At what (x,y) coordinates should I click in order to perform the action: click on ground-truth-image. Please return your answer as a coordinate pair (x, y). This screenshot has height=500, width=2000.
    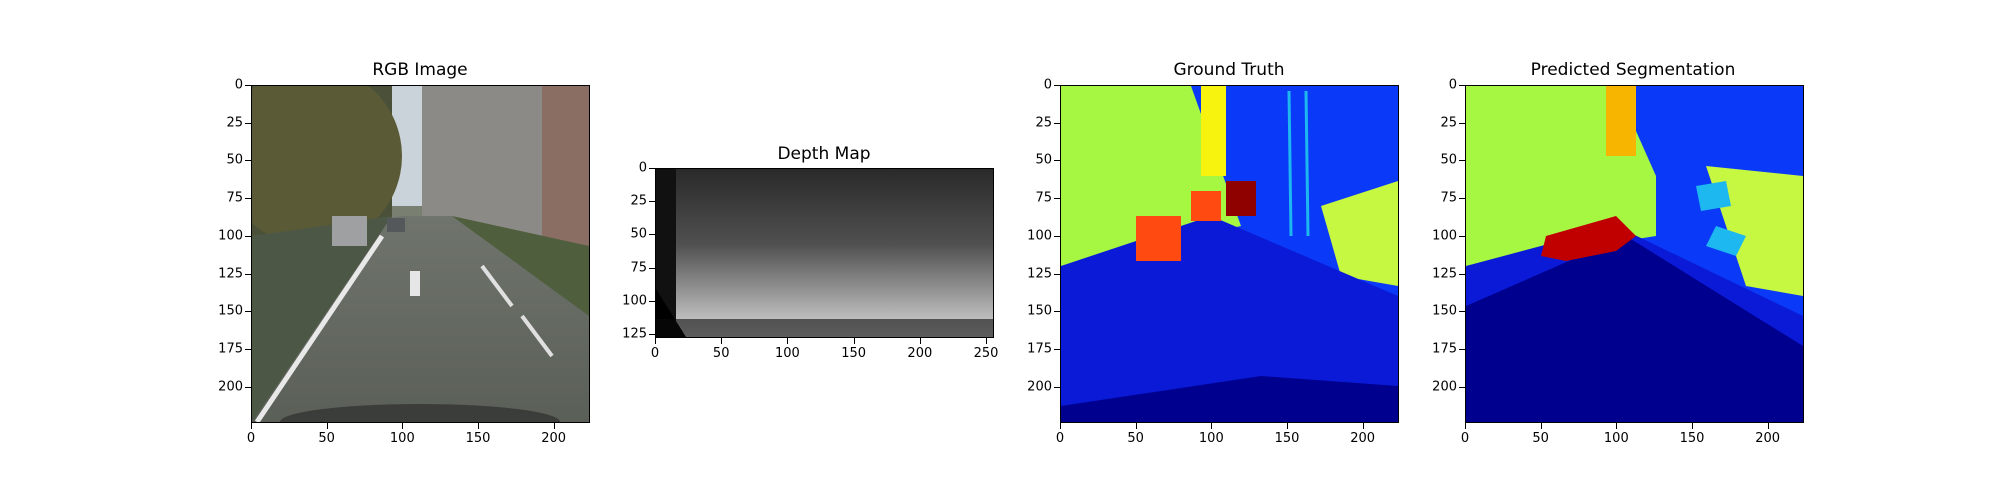
    Looking at the image, I should click on (1229, 254).